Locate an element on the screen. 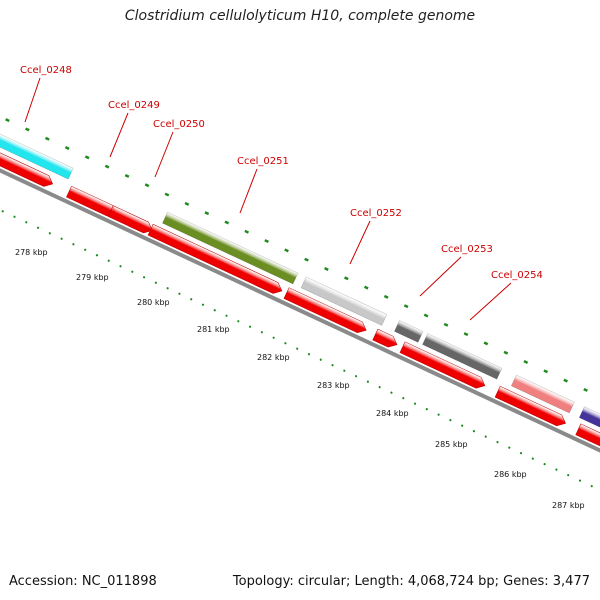 This screenshot has height=600, width=600. scale-label: 281 kbp is located at coordinates (213, 329).